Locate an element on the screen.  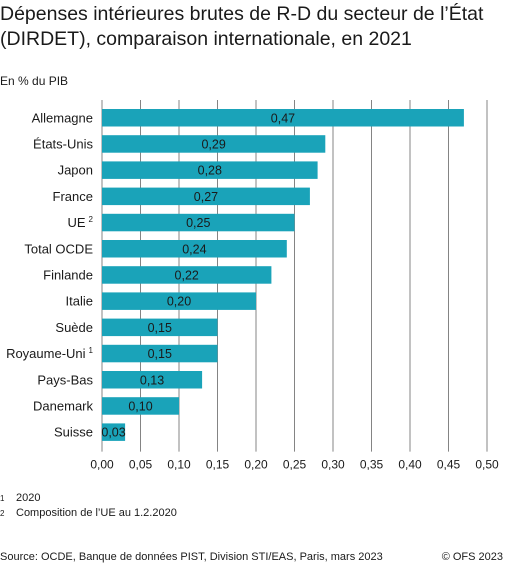
footnote-number: 2 is located at coordinates (2, 513).